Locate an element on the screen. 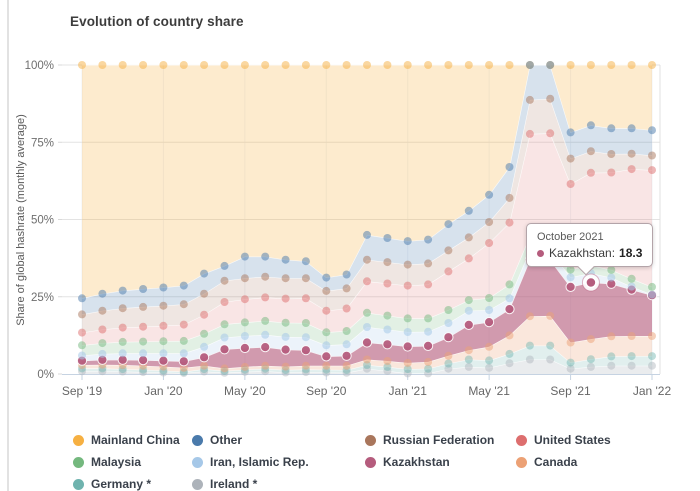 The width and height of the screenshot is (700, 491). highlight-point is located at coordinates (591, 282).